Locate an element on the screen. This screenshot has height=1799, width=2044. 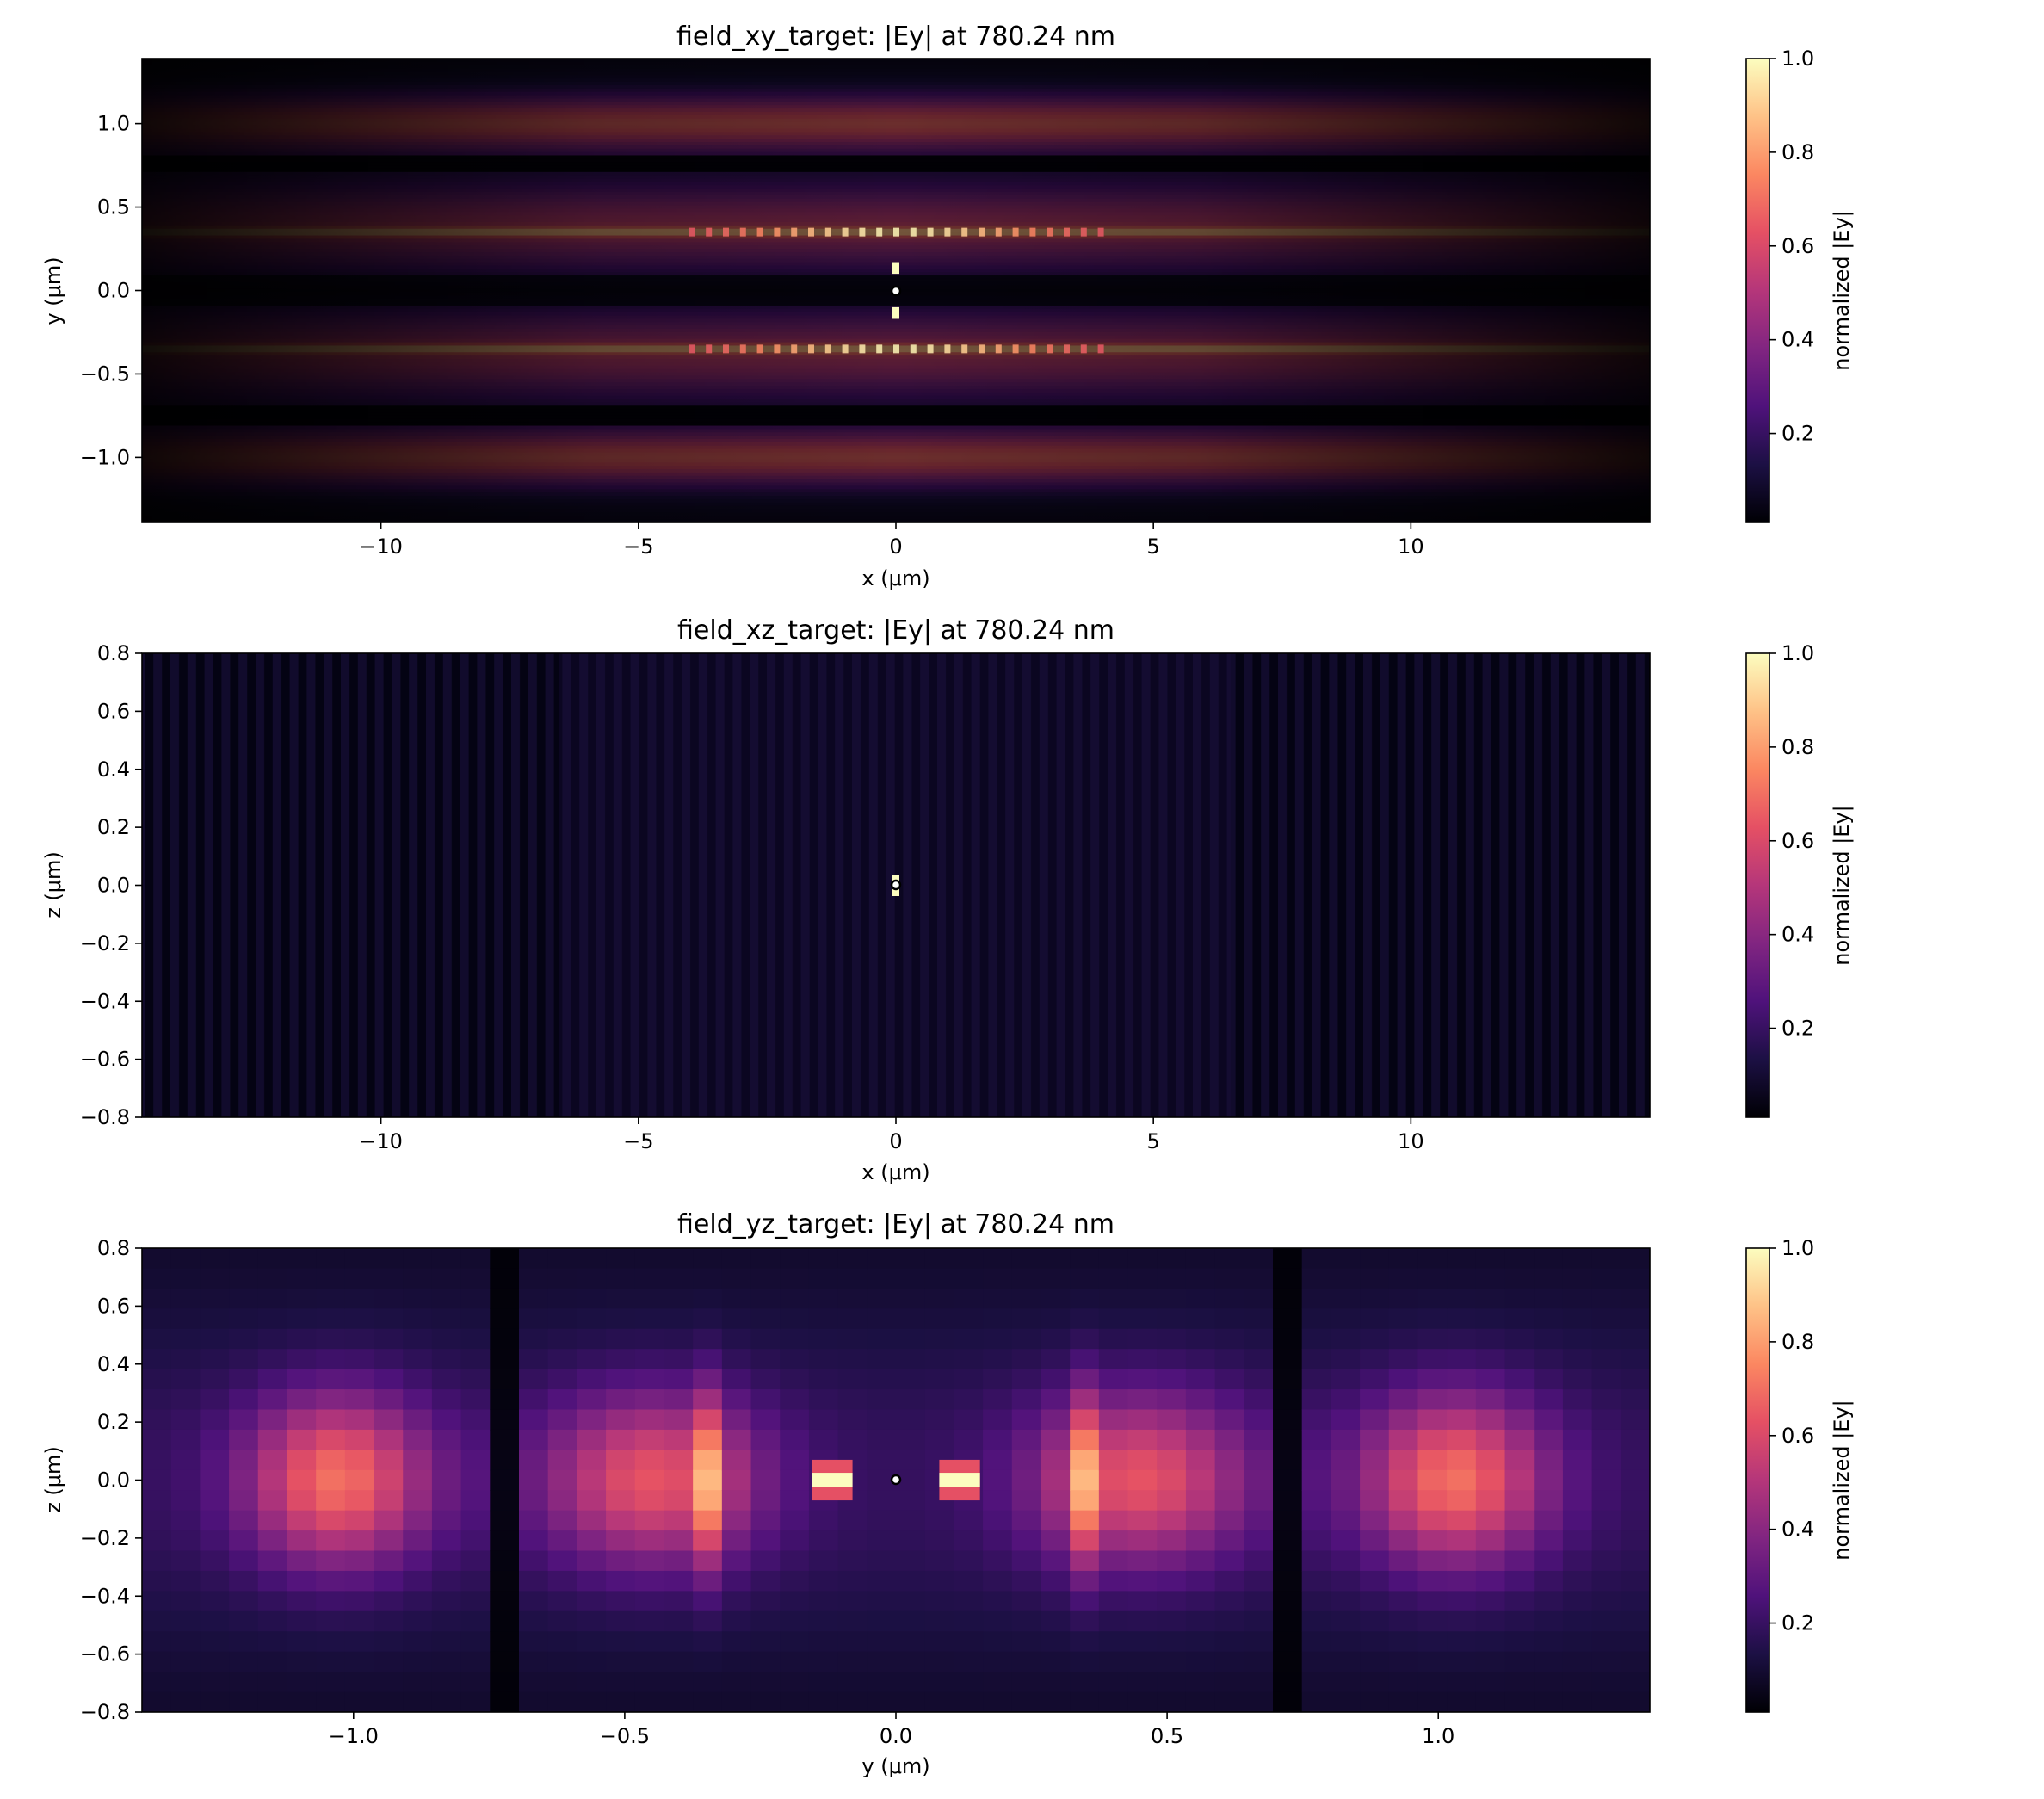
y-tick-label: −0.5 is located at coordinates (105, 374).